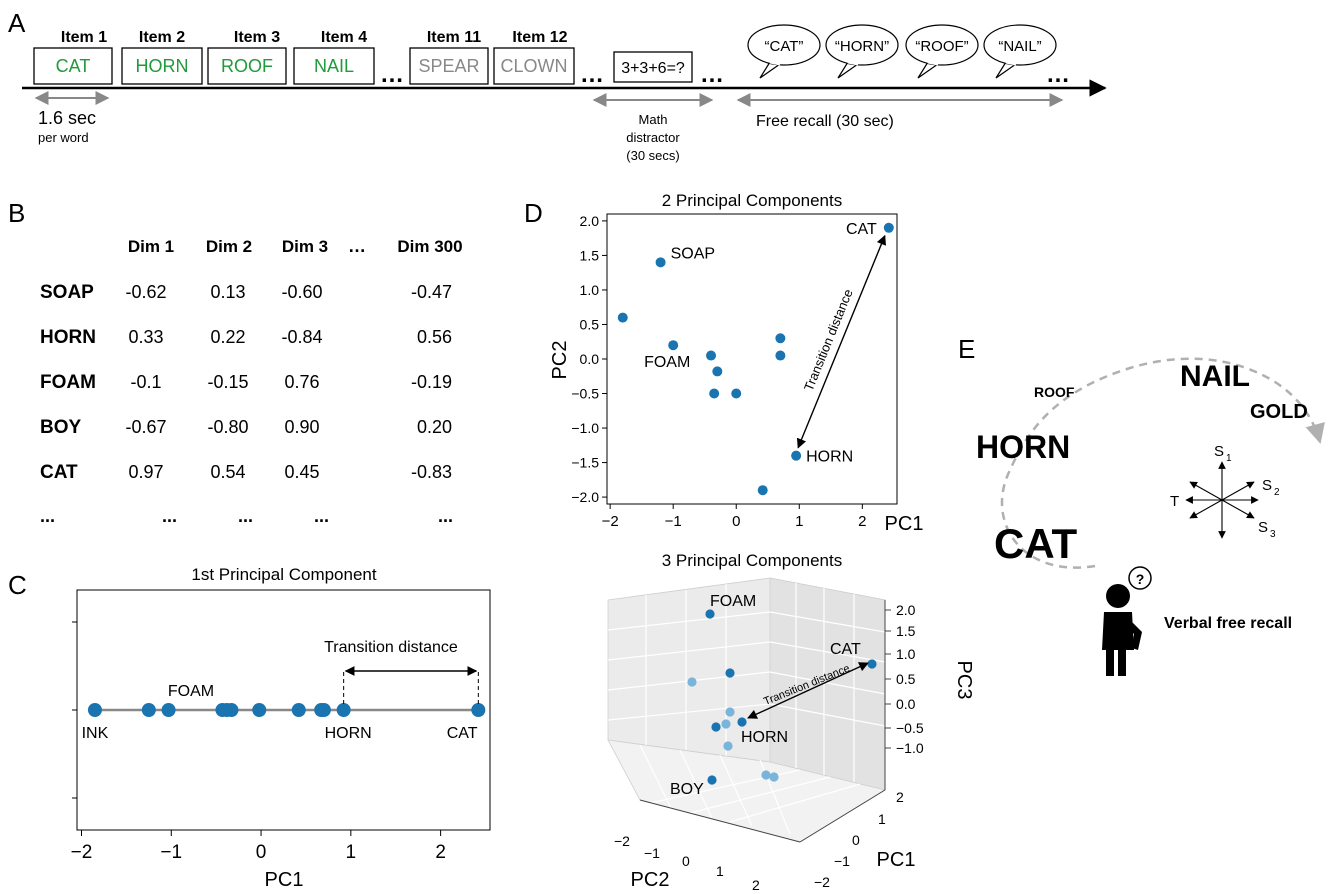 The height and width of the screenshot is (894, 1336). Describe the element at coordinates (534, 66) in the screenshot. I see `item-word: CLOWN` at that location.